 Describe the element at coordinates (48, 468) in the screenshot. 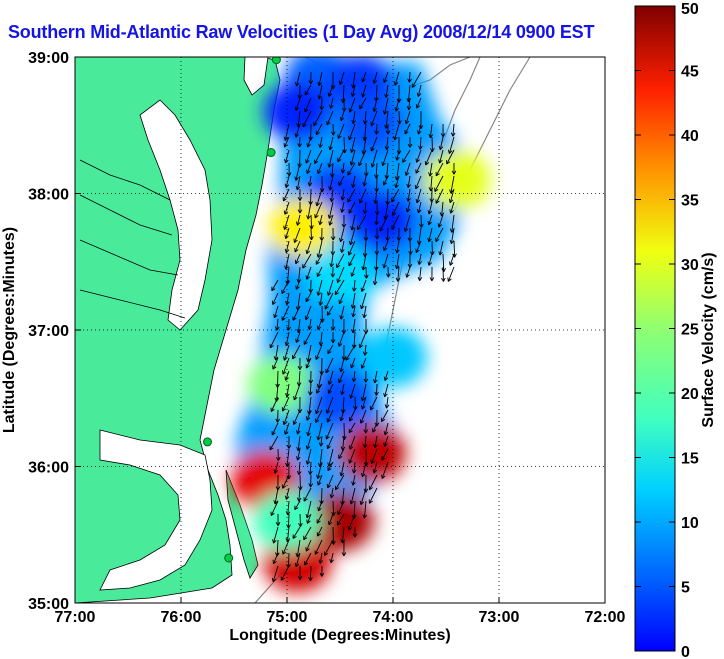

I see `y-tick-label-1: 36:00` at that location.